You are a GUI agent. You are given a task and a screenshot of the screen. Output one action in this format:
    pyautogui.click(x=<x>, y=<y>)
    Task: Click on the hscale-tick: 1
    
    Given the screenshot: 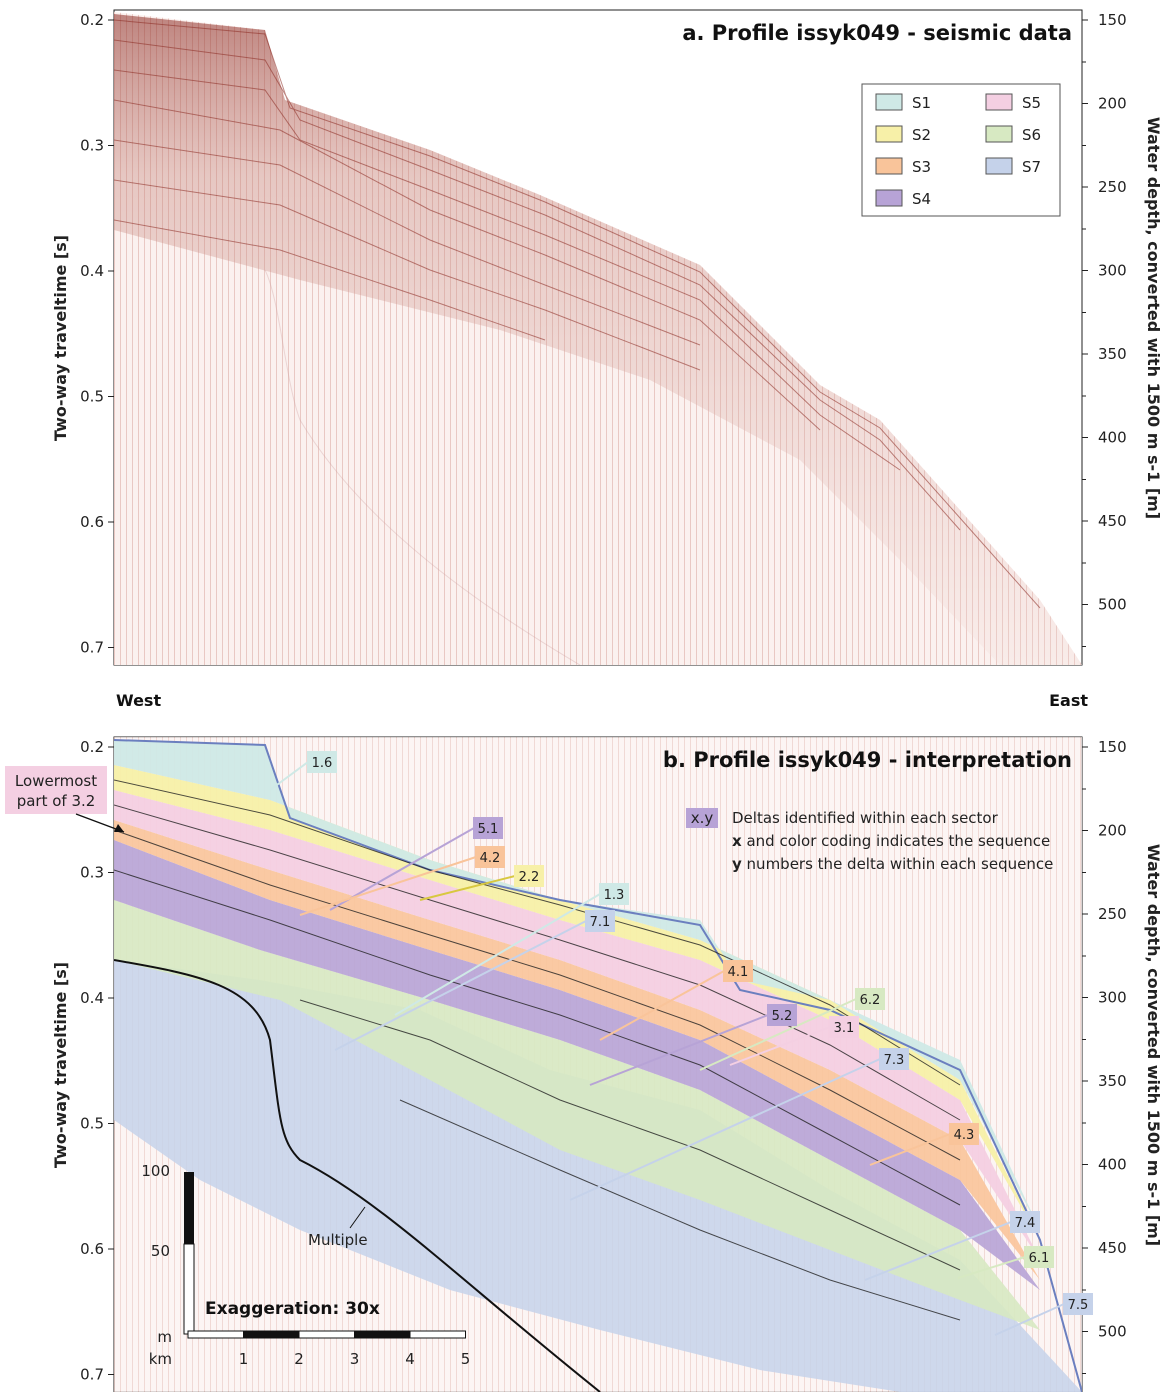 What is the action you would take?
    pyautogui.click(x=244, y=1359)
    